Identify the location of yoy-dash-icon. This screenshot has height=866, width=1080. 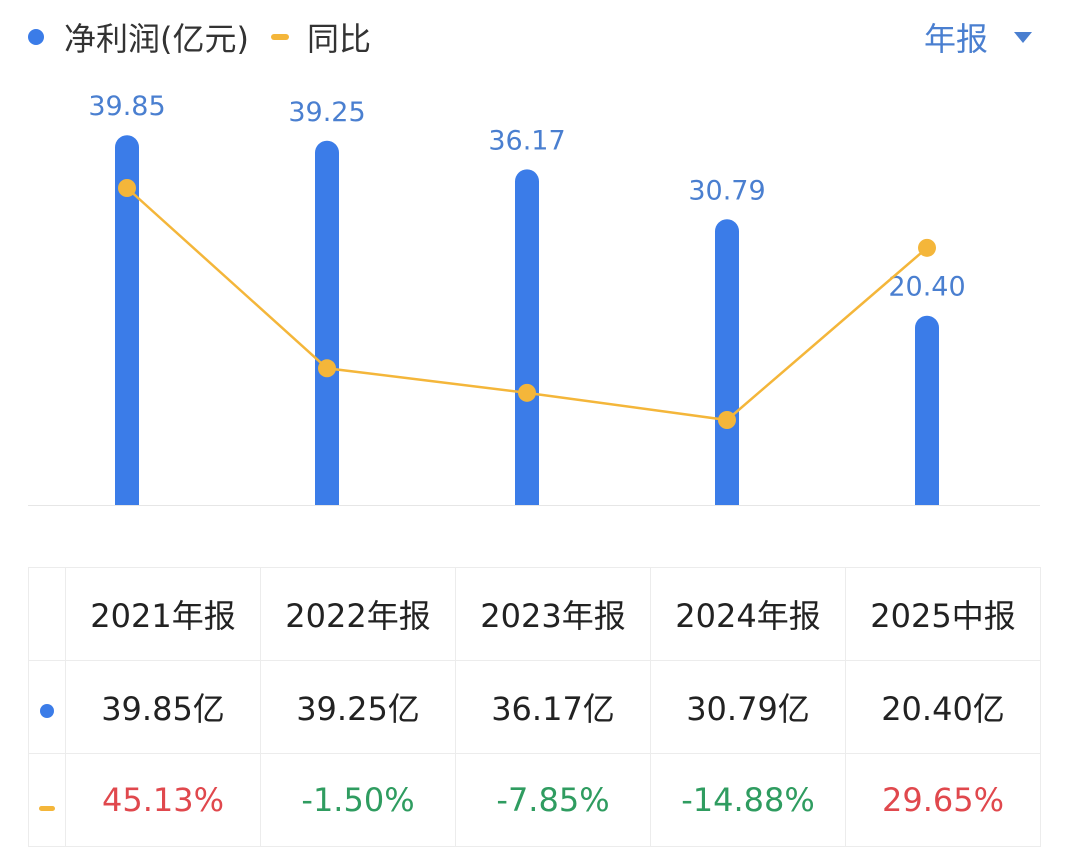
(47, 808).